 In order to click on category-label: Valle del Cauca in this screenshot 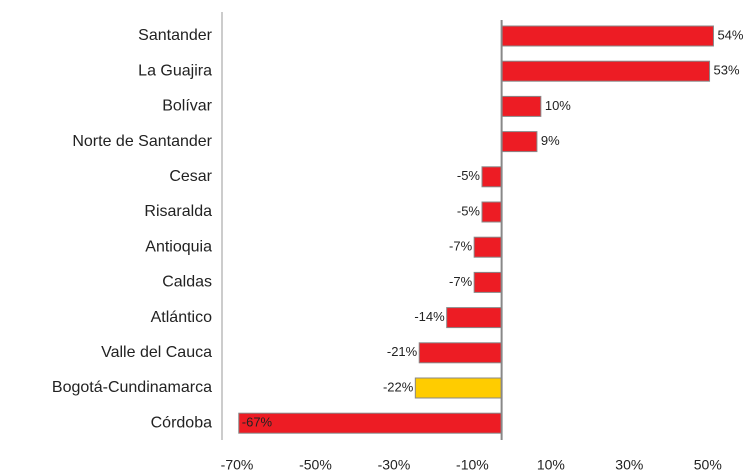, I will do `click(156, 352)`.